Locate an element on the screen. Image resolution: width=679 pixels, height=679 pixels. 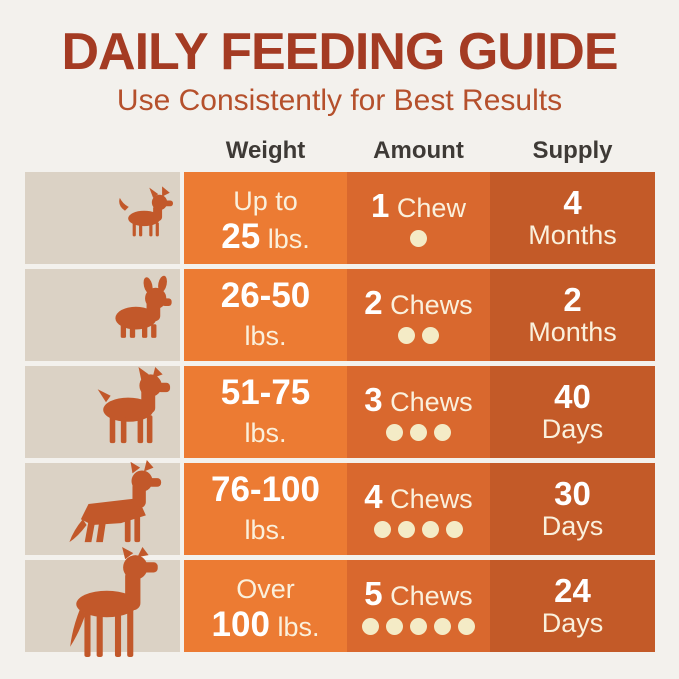
weight-cell: 51-75 lbs. is located at coordinates (265, 412).